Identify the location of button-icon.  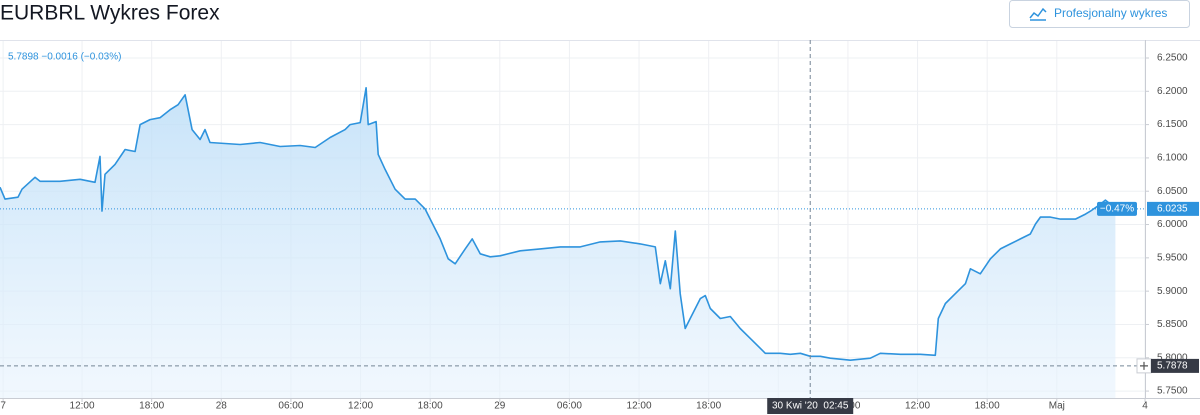
(1038, 14).